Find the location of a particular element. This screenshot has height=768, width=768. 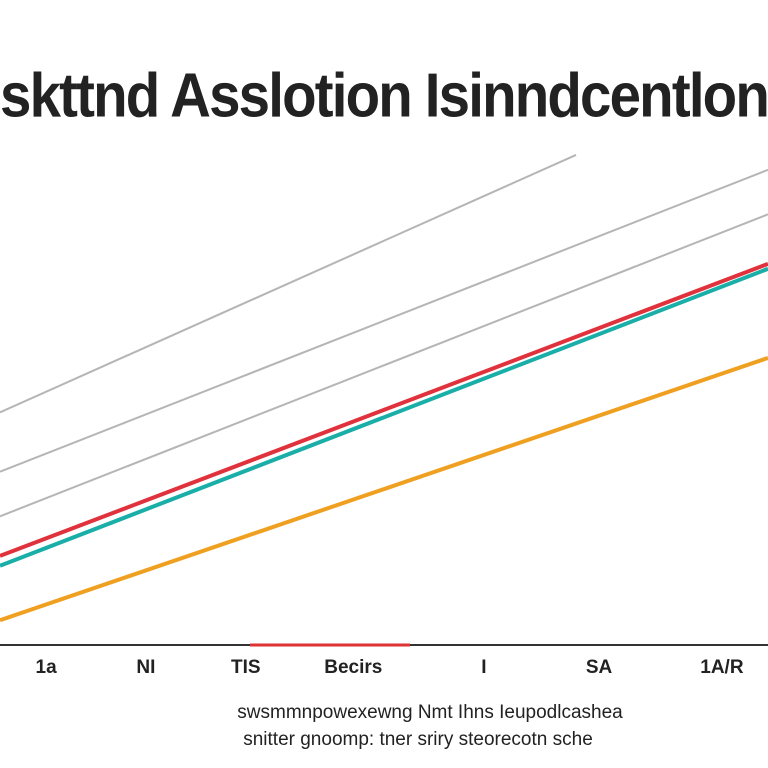

x-tick-label: 1a is located at coordinates (47, 667).